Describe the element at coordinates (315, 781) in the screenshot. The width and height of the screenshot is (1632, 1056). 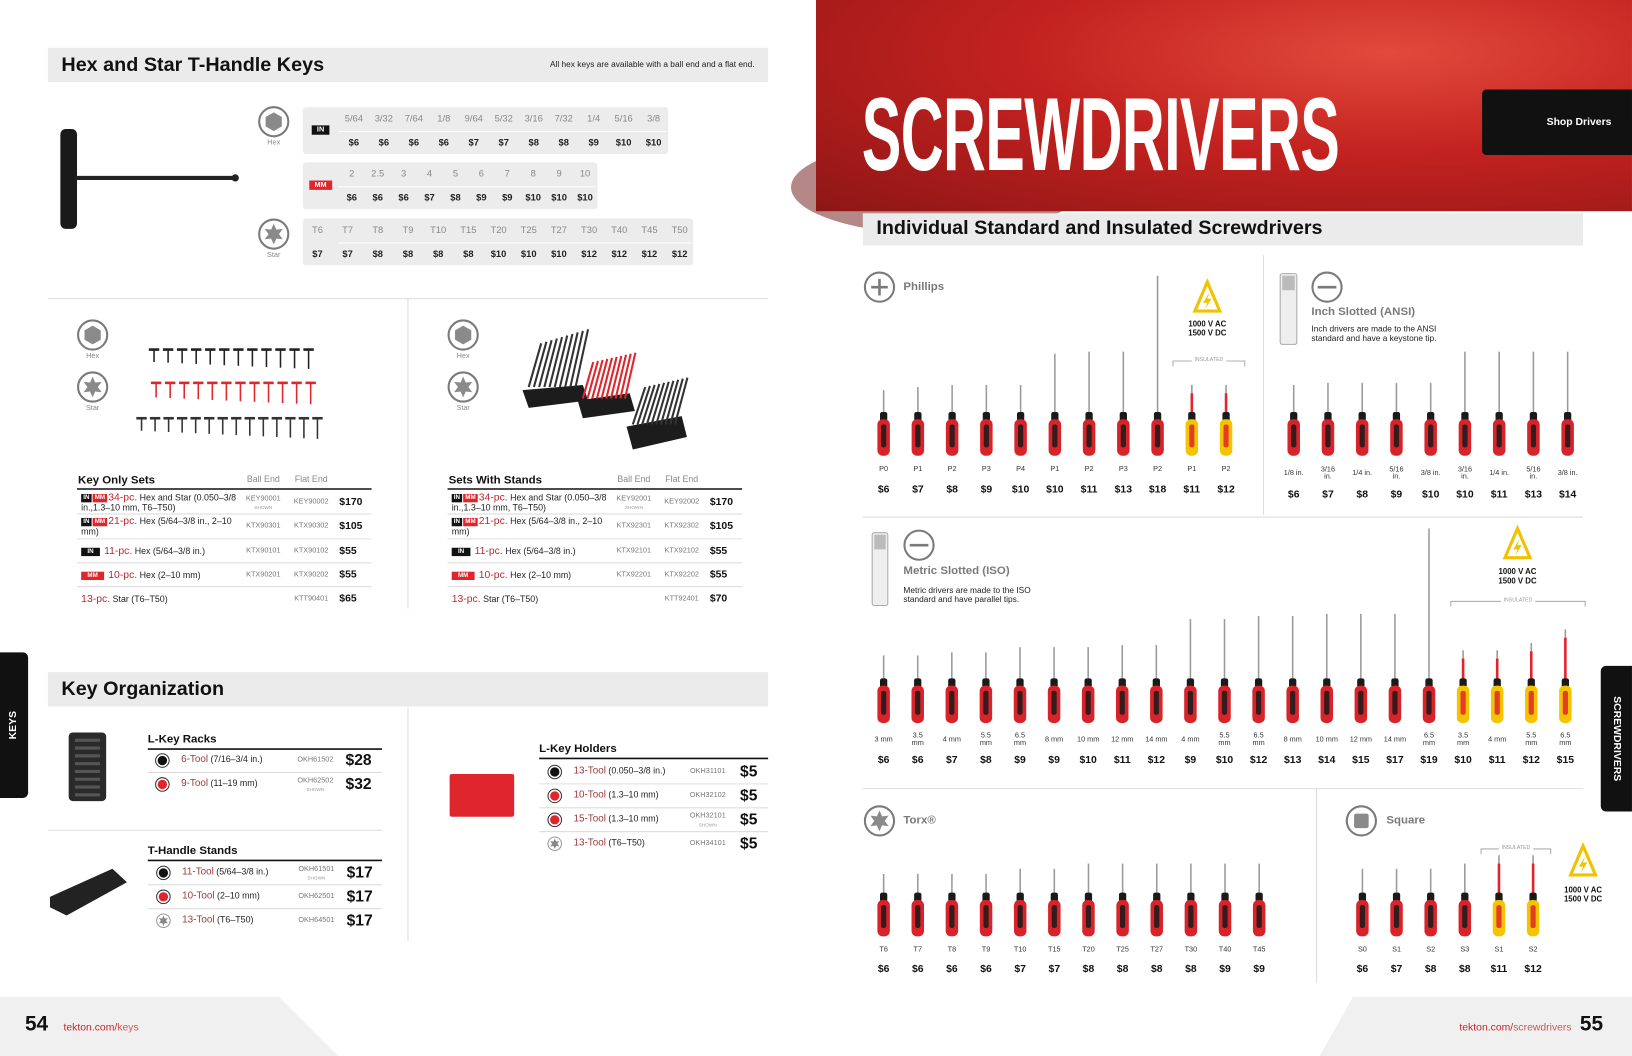
I see `part-number: OKH62502` at that location.